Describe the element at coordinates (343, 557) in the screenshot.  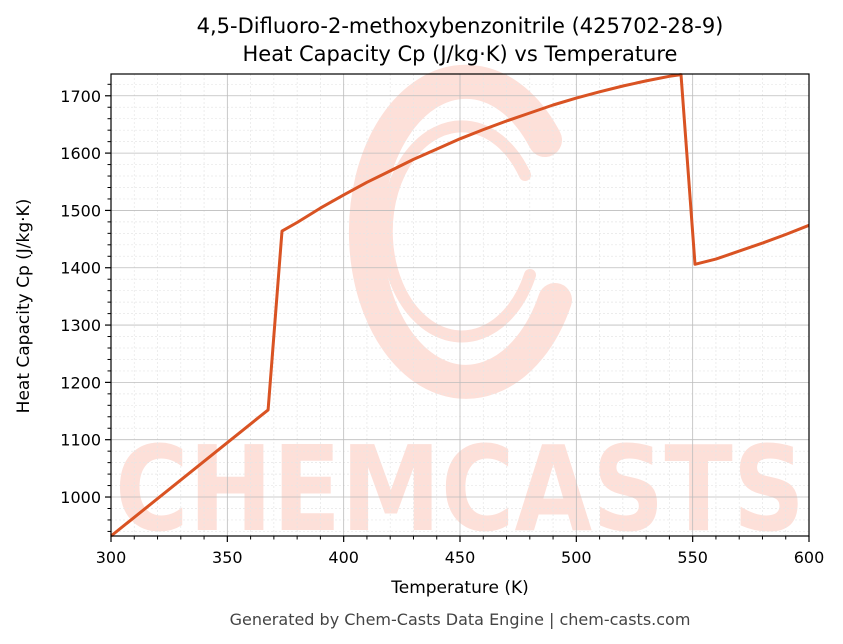
I see `x-tick-label: 400` at that location.